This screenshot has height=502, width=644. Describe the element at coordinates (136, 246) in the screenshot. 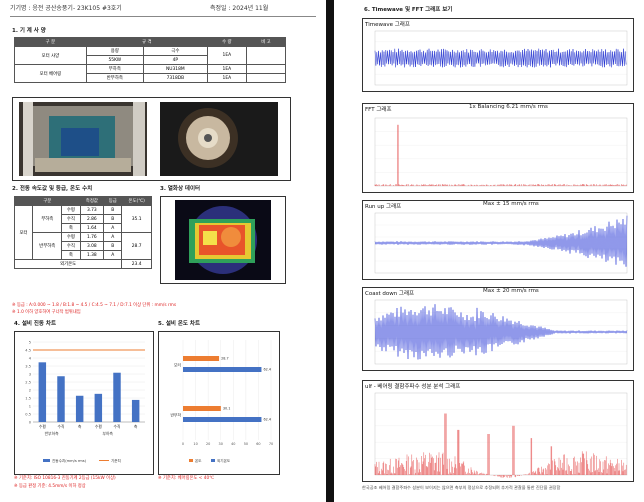

I see `vib-temp-noload: 28.7` at that location.